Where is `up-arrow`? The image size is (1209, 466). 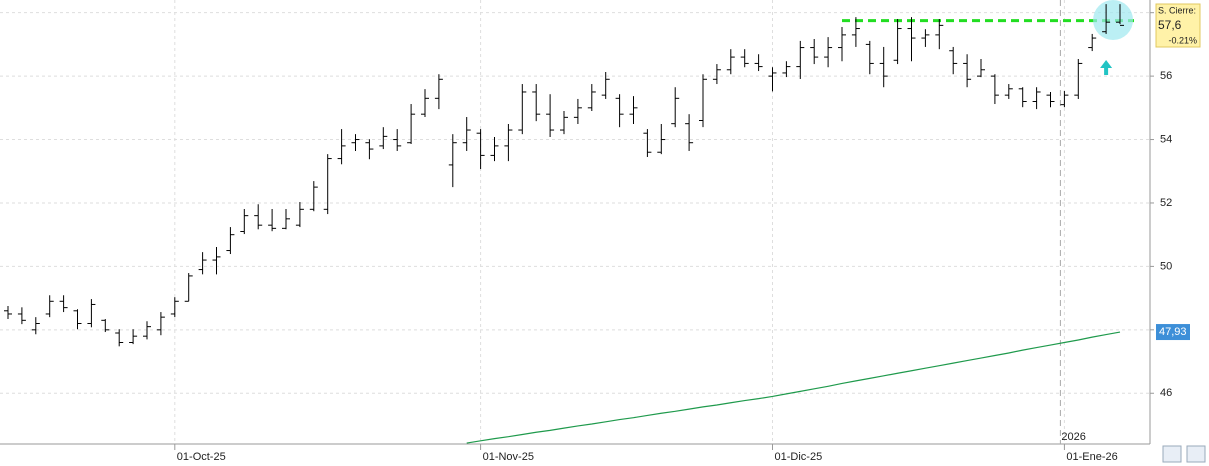
up-arrow is located at coordinates (1106, 67).